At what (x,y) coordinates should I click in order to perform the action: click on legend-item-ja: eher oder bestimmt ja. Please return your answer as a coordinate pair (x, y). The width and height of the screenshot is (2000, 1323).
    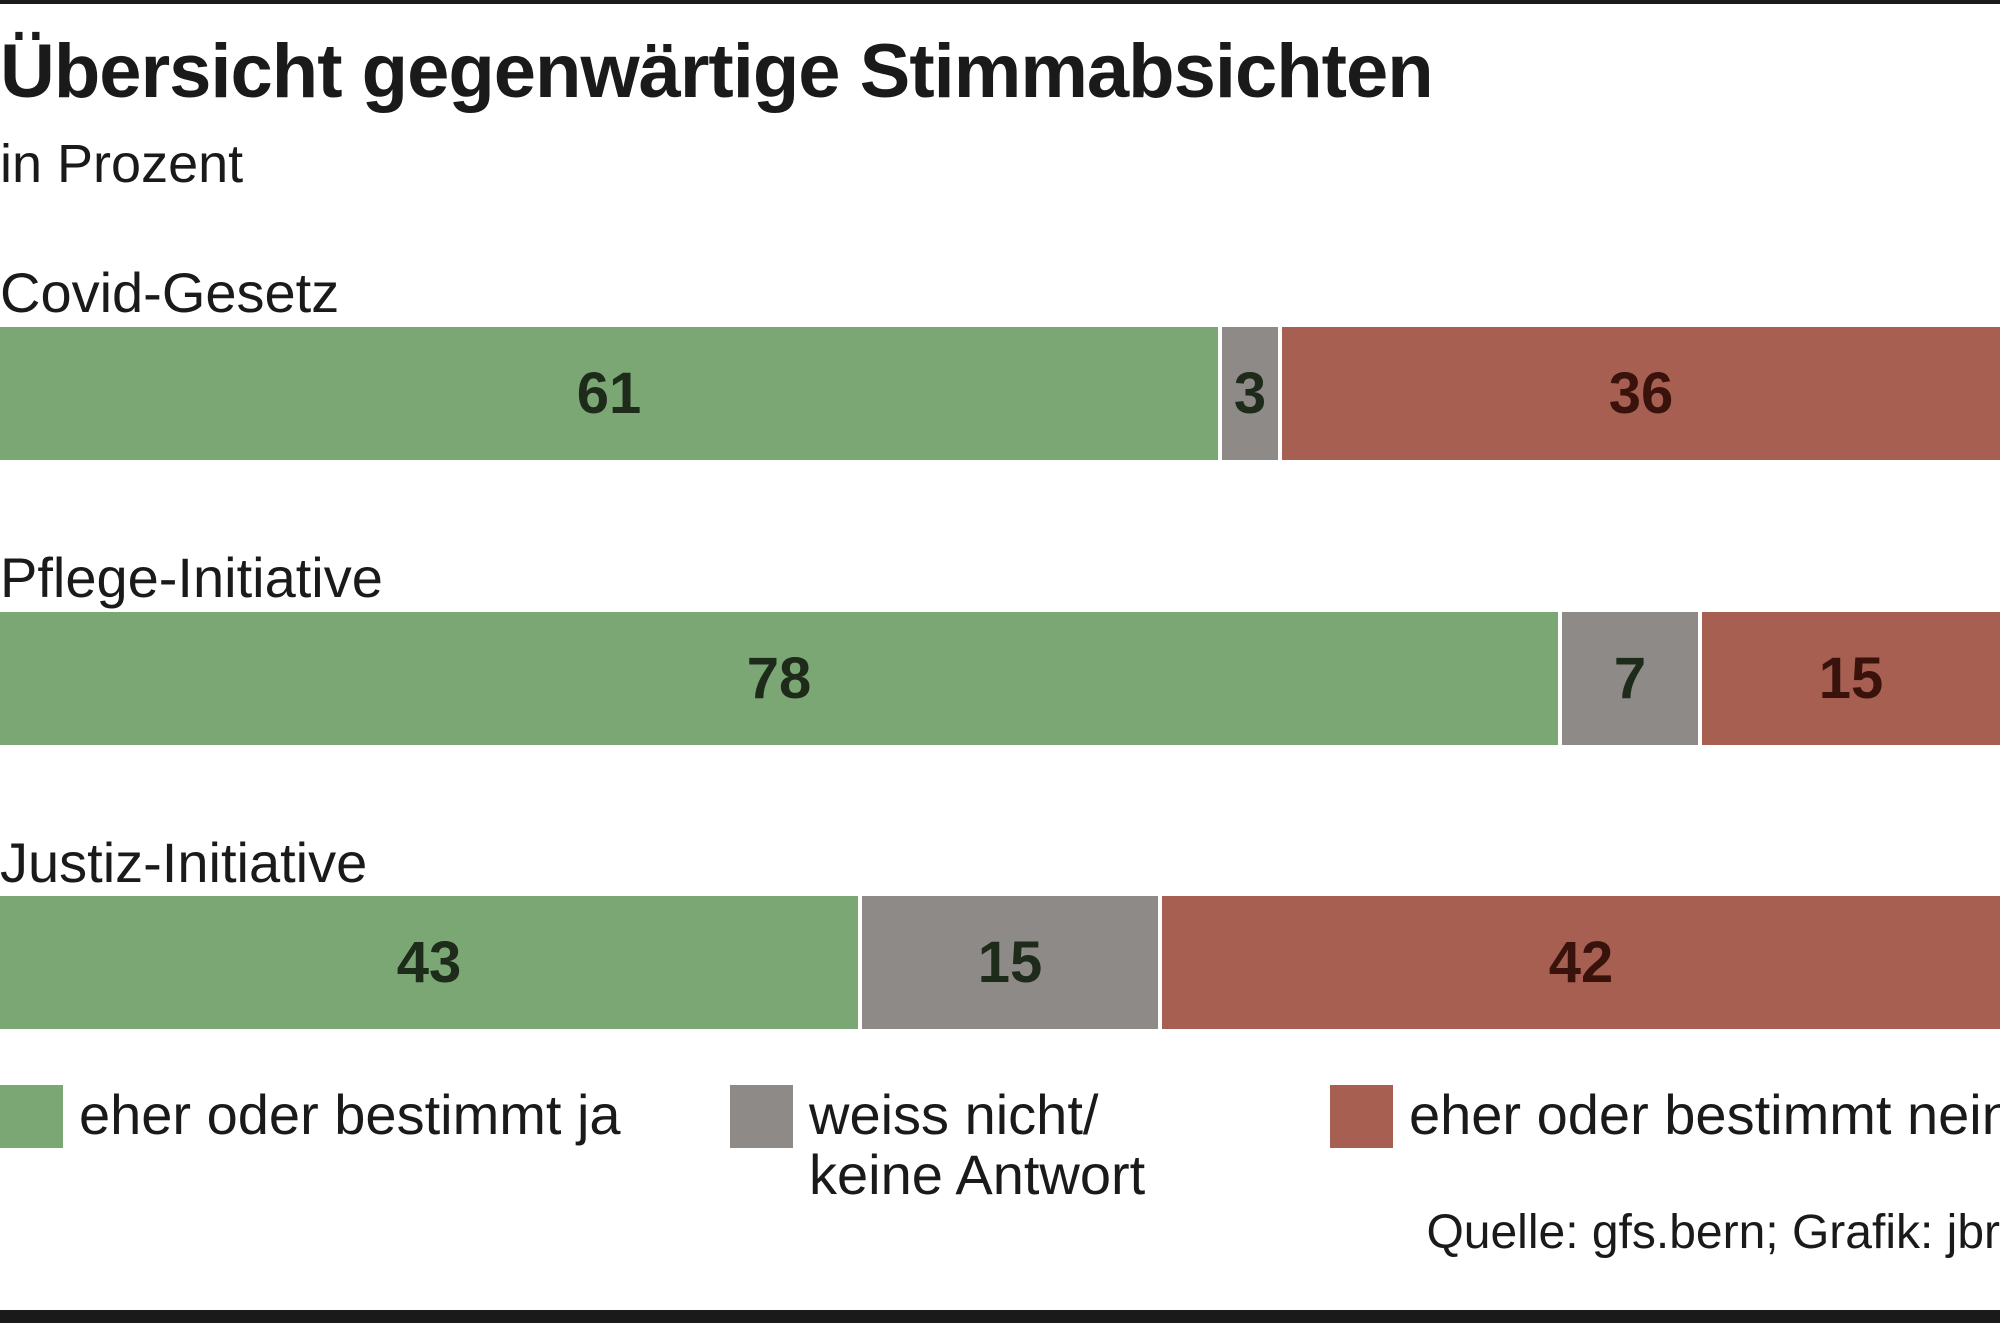
    Looking at the image, I should click on (310, 1116).